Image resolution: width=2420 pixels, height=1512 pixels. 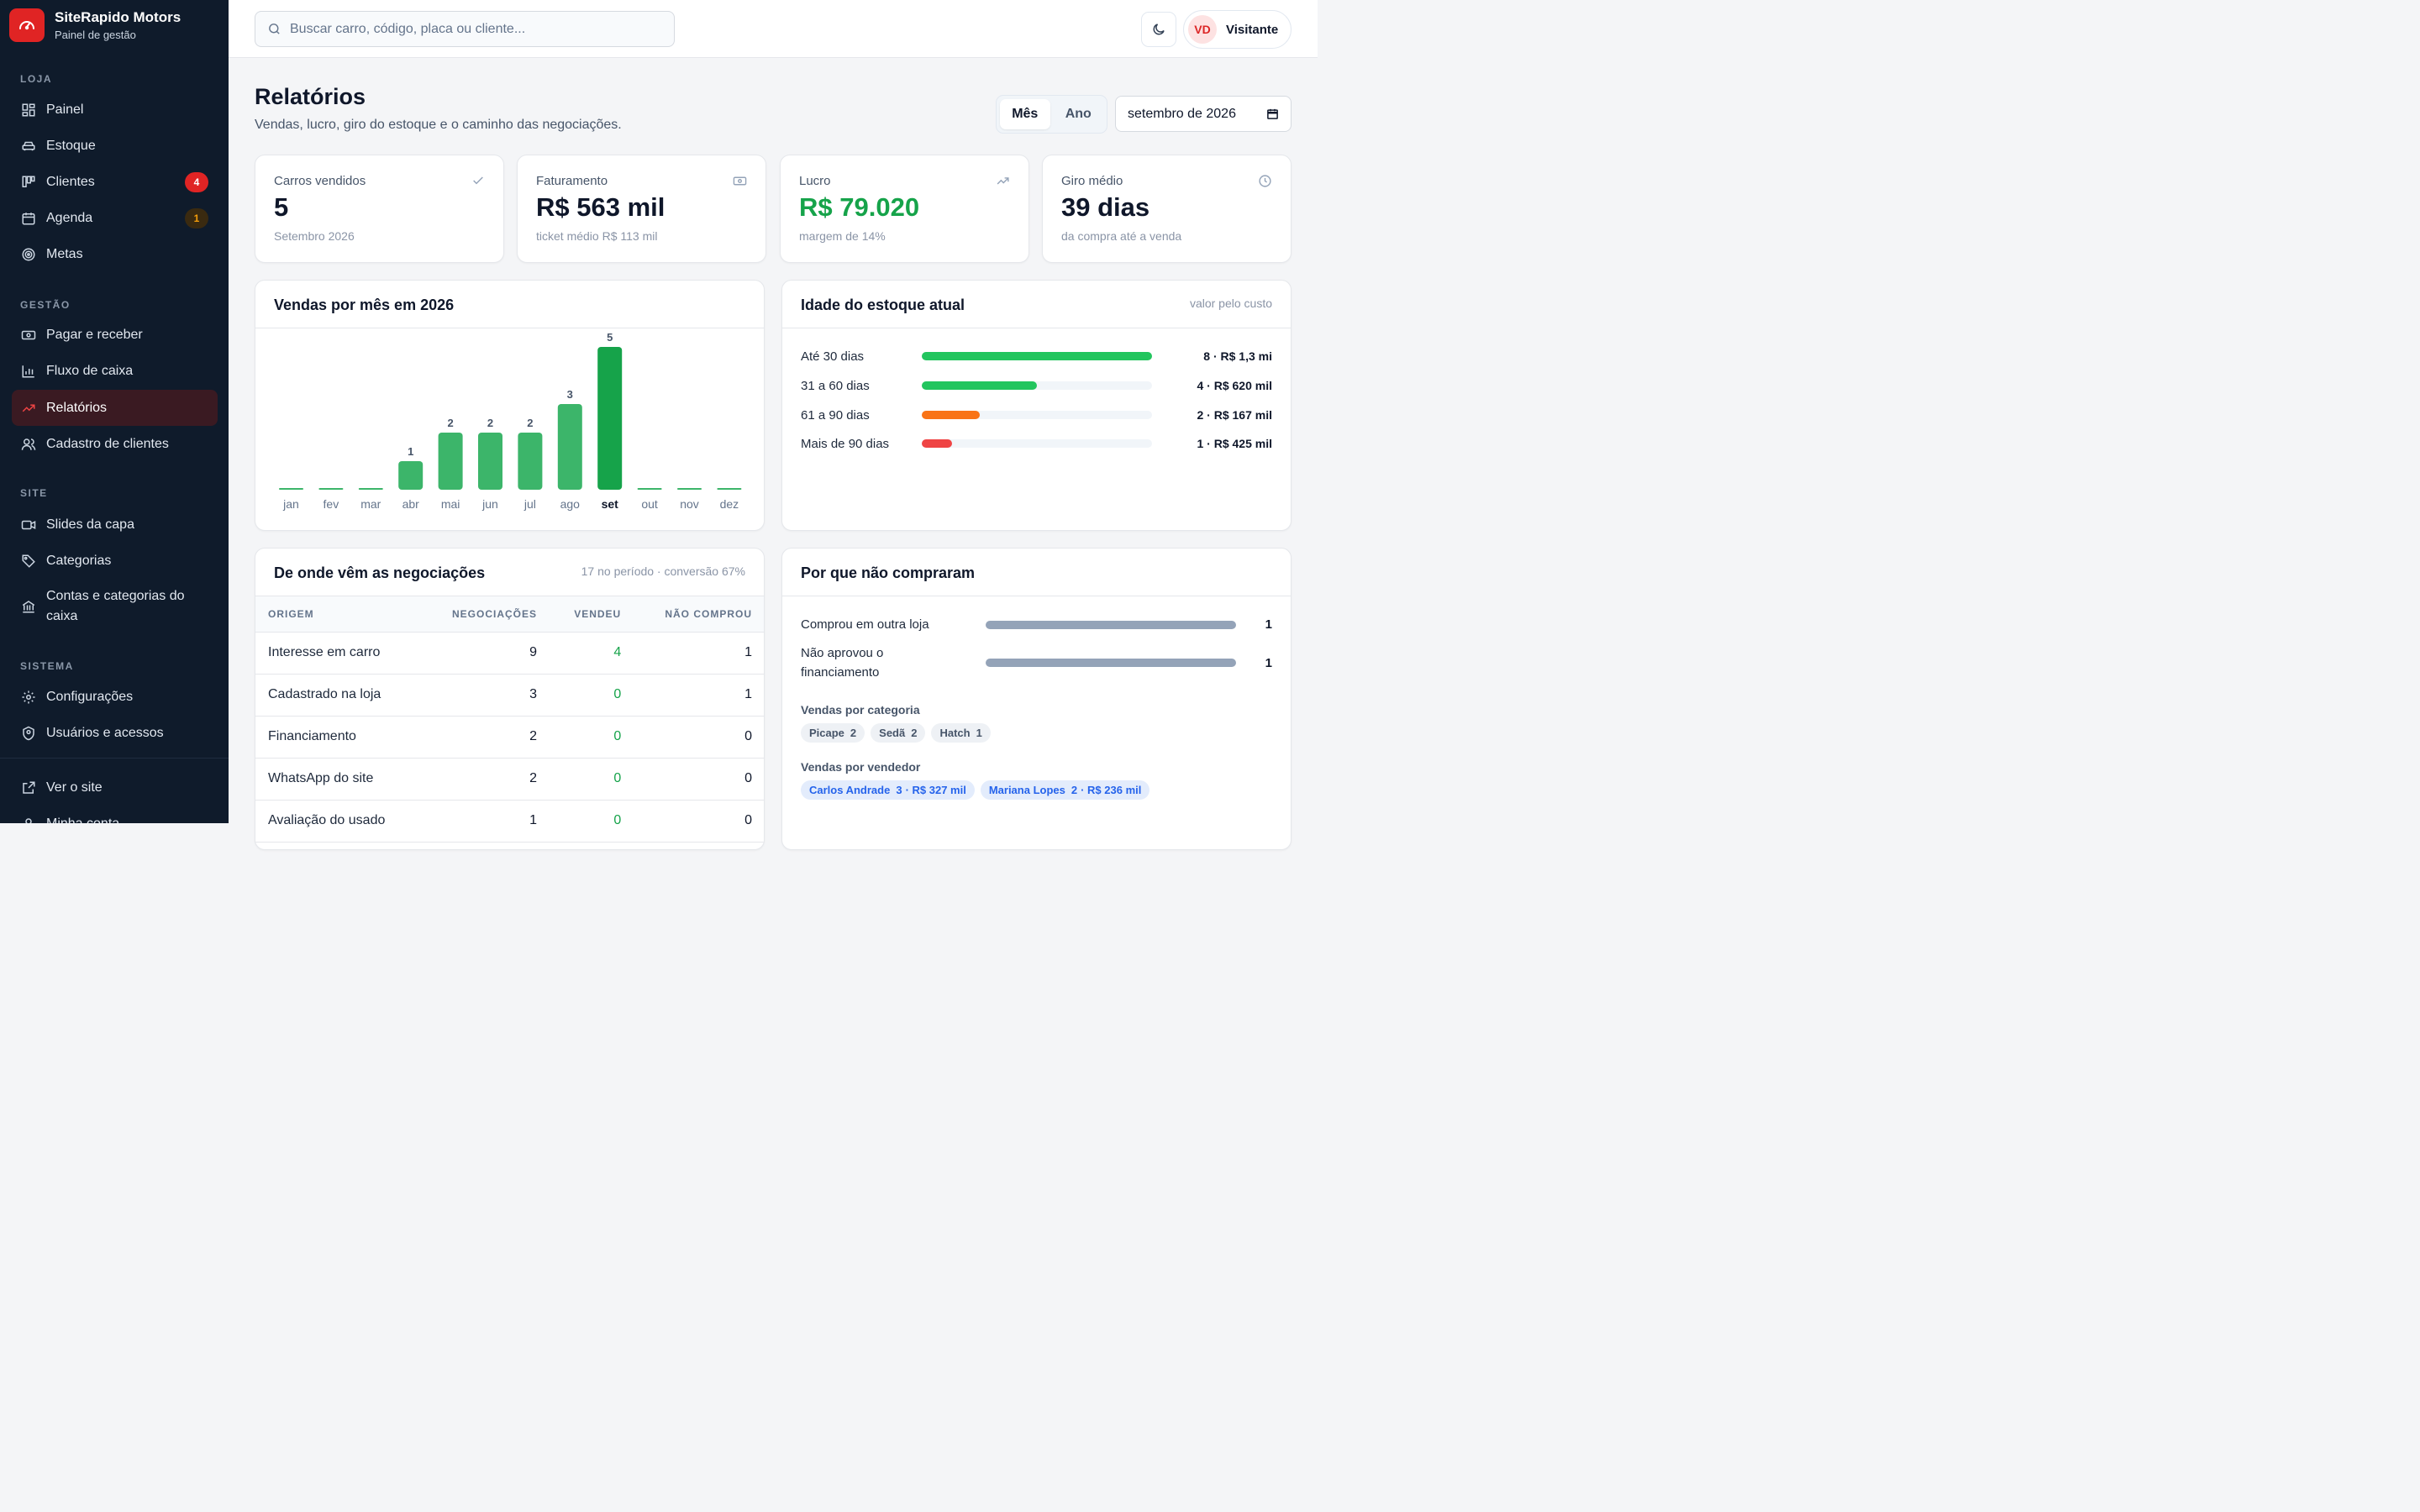 What do you see at coordinates (649, 489) in the screenshot?
I see `bar-out` at bounding box center [649, 489].